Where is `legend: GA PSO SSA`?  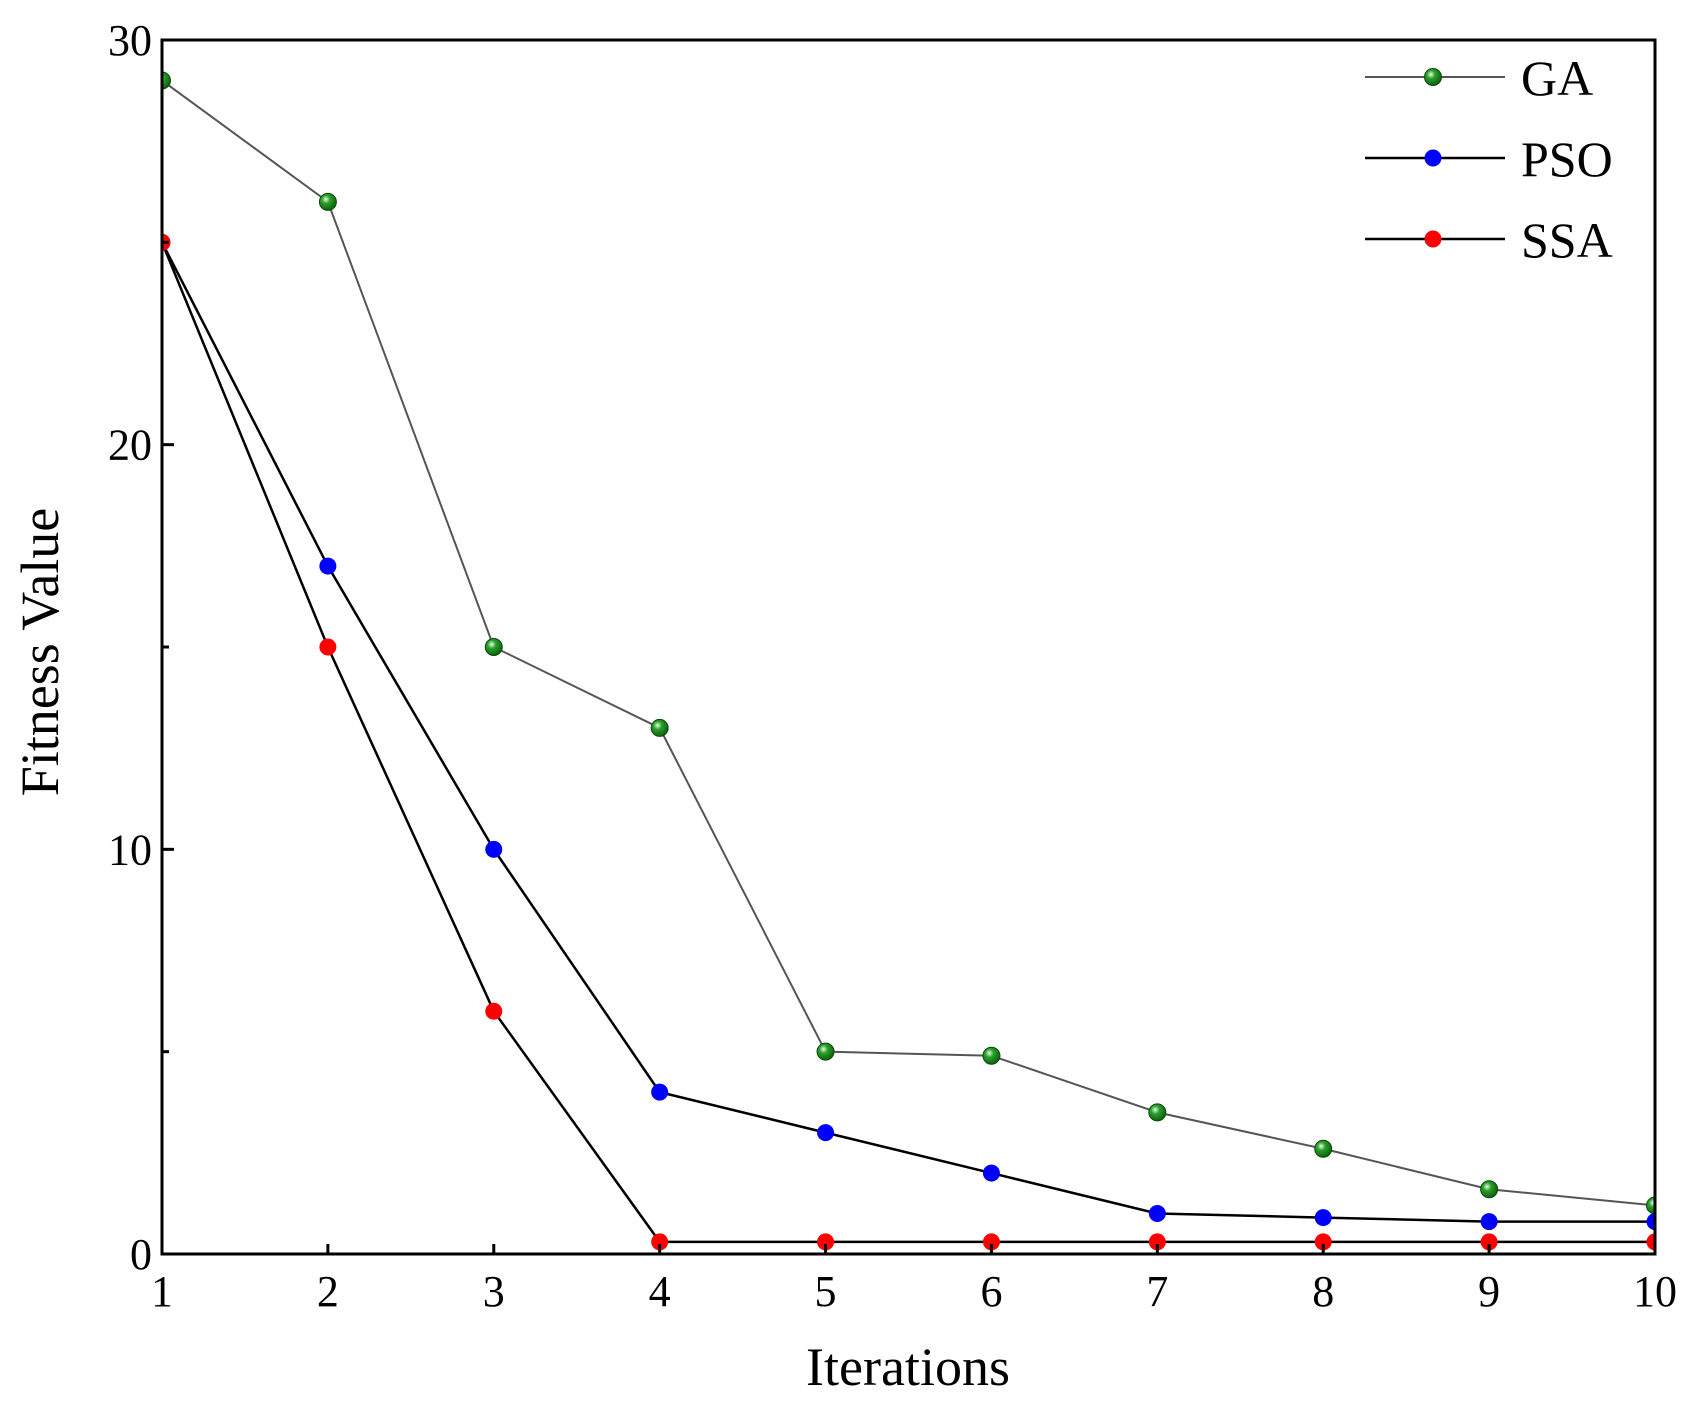 legend: GA PSO SSA is located at coordinates (1489, 159).